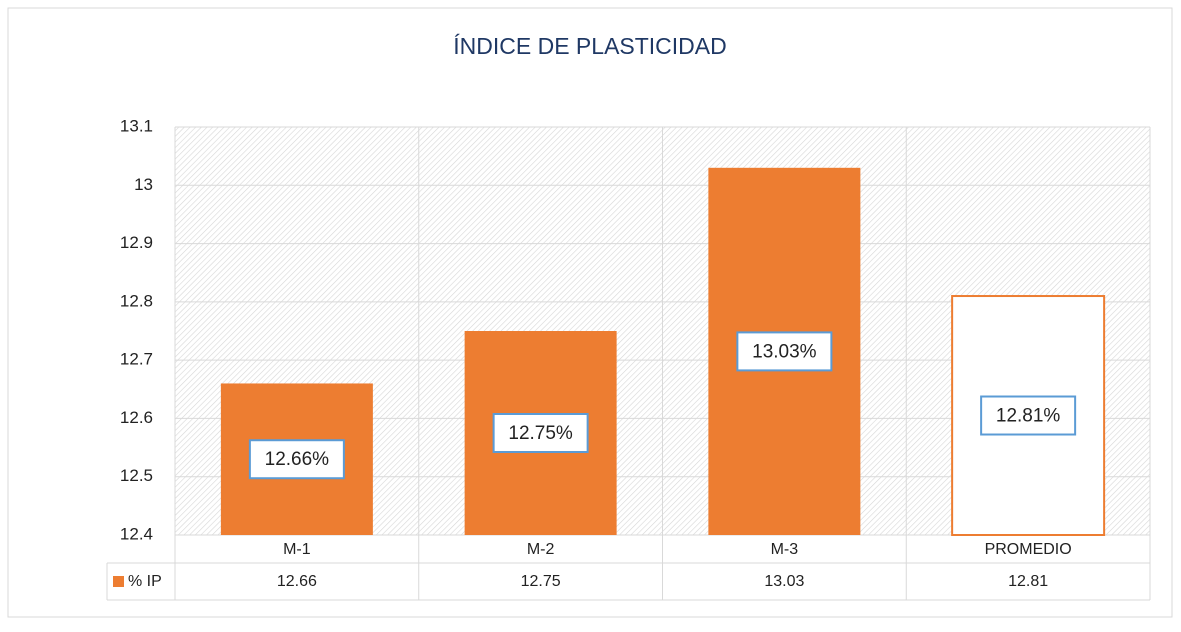 This screenshot has height=632, width=1181. What do you see at coordinates (1028, 549) in the screenshot?
I see `x-tick-label: PROMEDIO` at bounding box center [1028, 549].